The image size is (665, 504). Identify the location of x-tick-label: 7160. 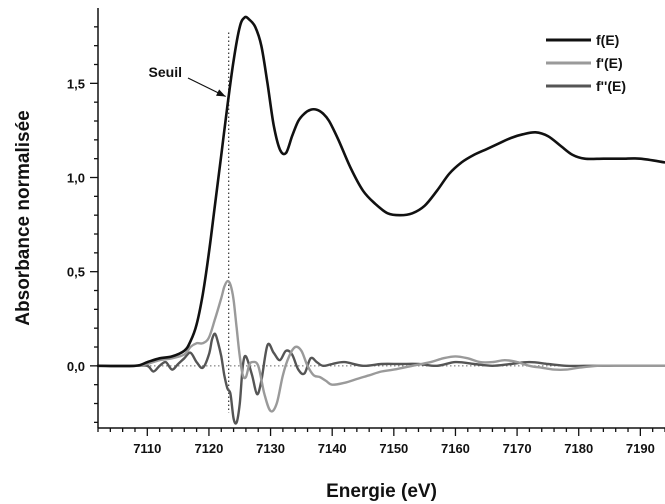
(455, 448).